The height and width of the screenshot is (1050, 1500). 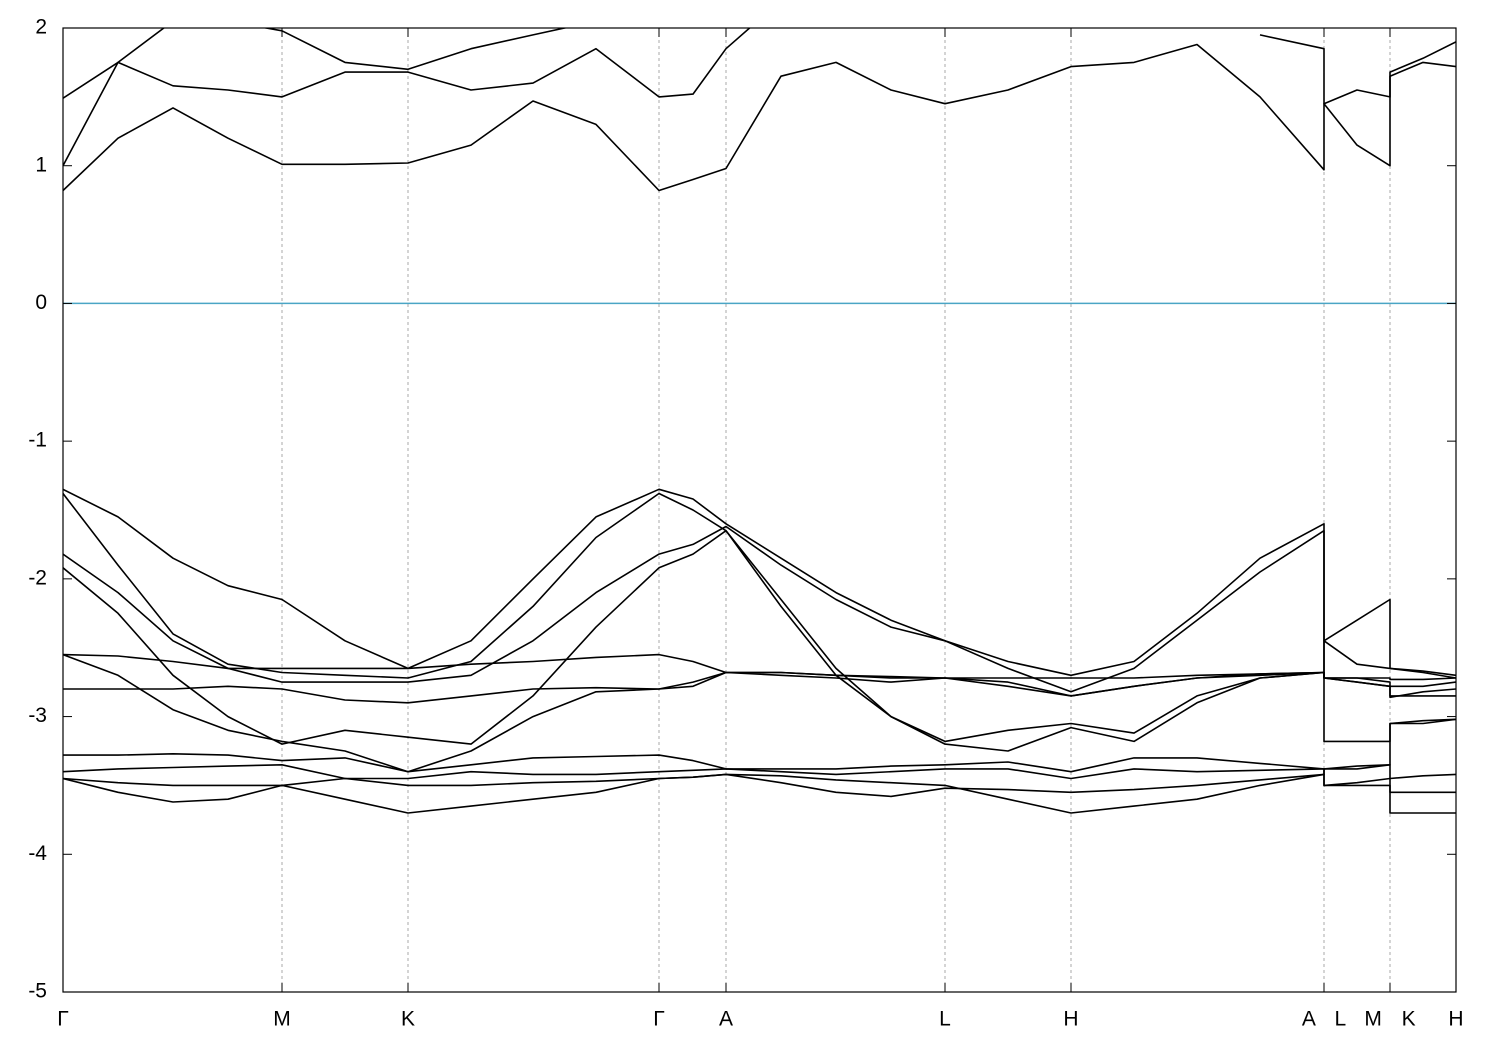 I want to click on x-tick-label: L, so click(x=945, y=1019).